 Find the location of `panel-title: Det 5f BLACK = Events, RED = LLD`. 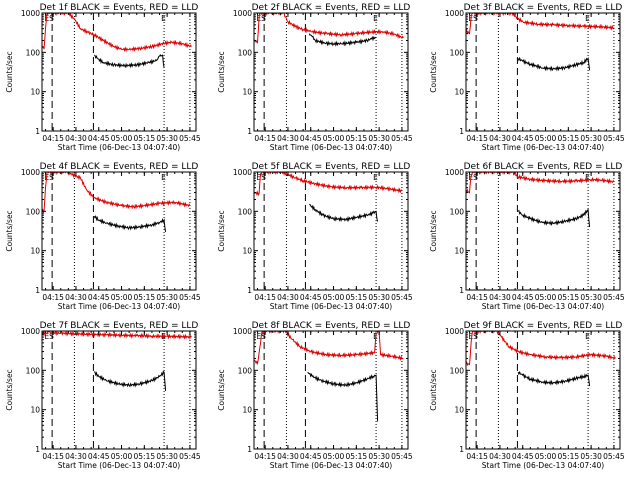

panel-title: Det 5f BLACK = Events, RED = LLD is located at coordinates (331, 167).